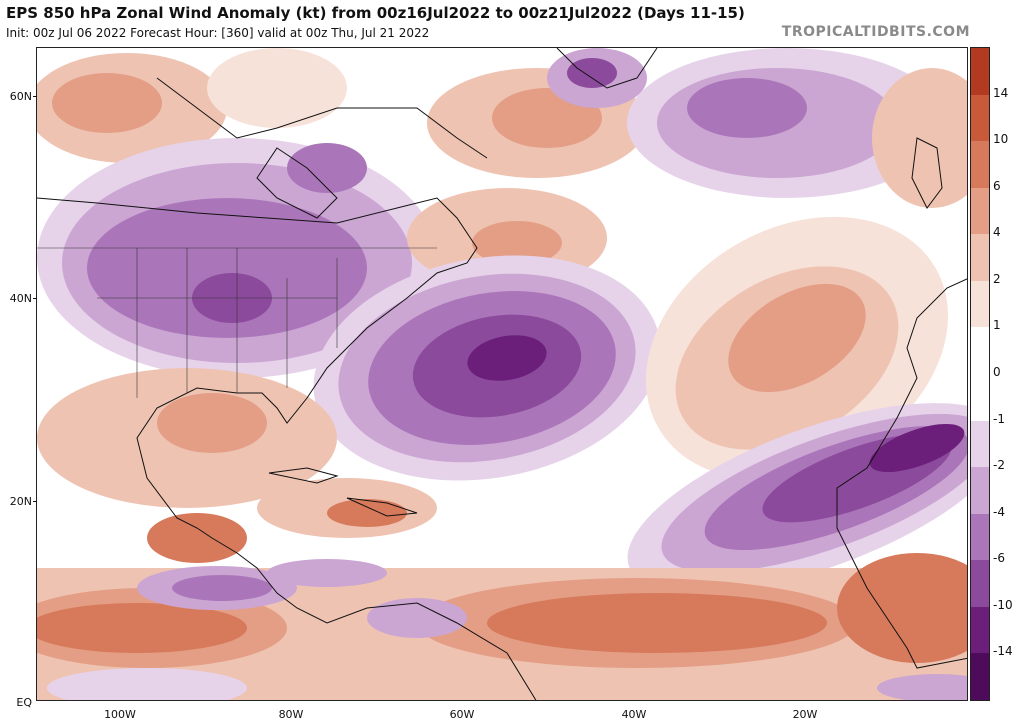 The image size is (1024, 724). Describe the element at coordinates (1001, 92) in the screenshot. I see `colorbar-label: 14` at that location.